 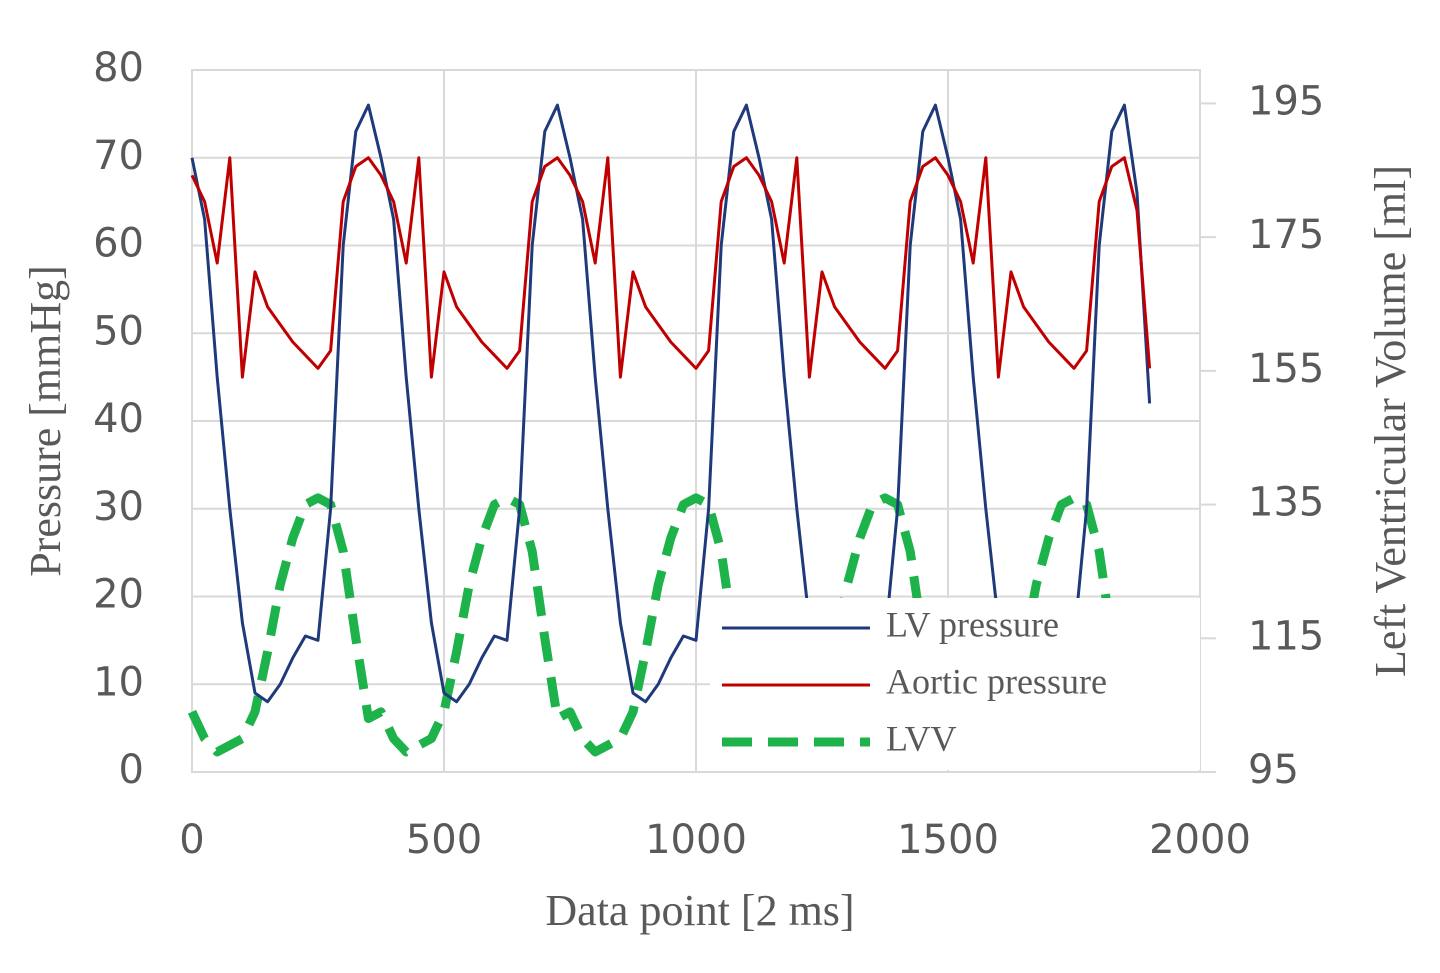 I want to click on x-axis-label: Data point [2 ms], so click(x=699, y=910).